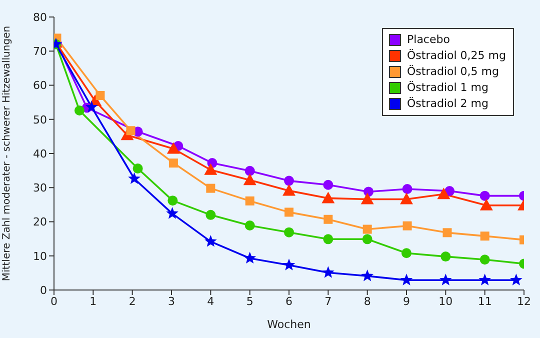  What do you see at coordinates (40, 17) in the screenshot?
I see `y-tick-label: 80` at bounding box center [40, 17].